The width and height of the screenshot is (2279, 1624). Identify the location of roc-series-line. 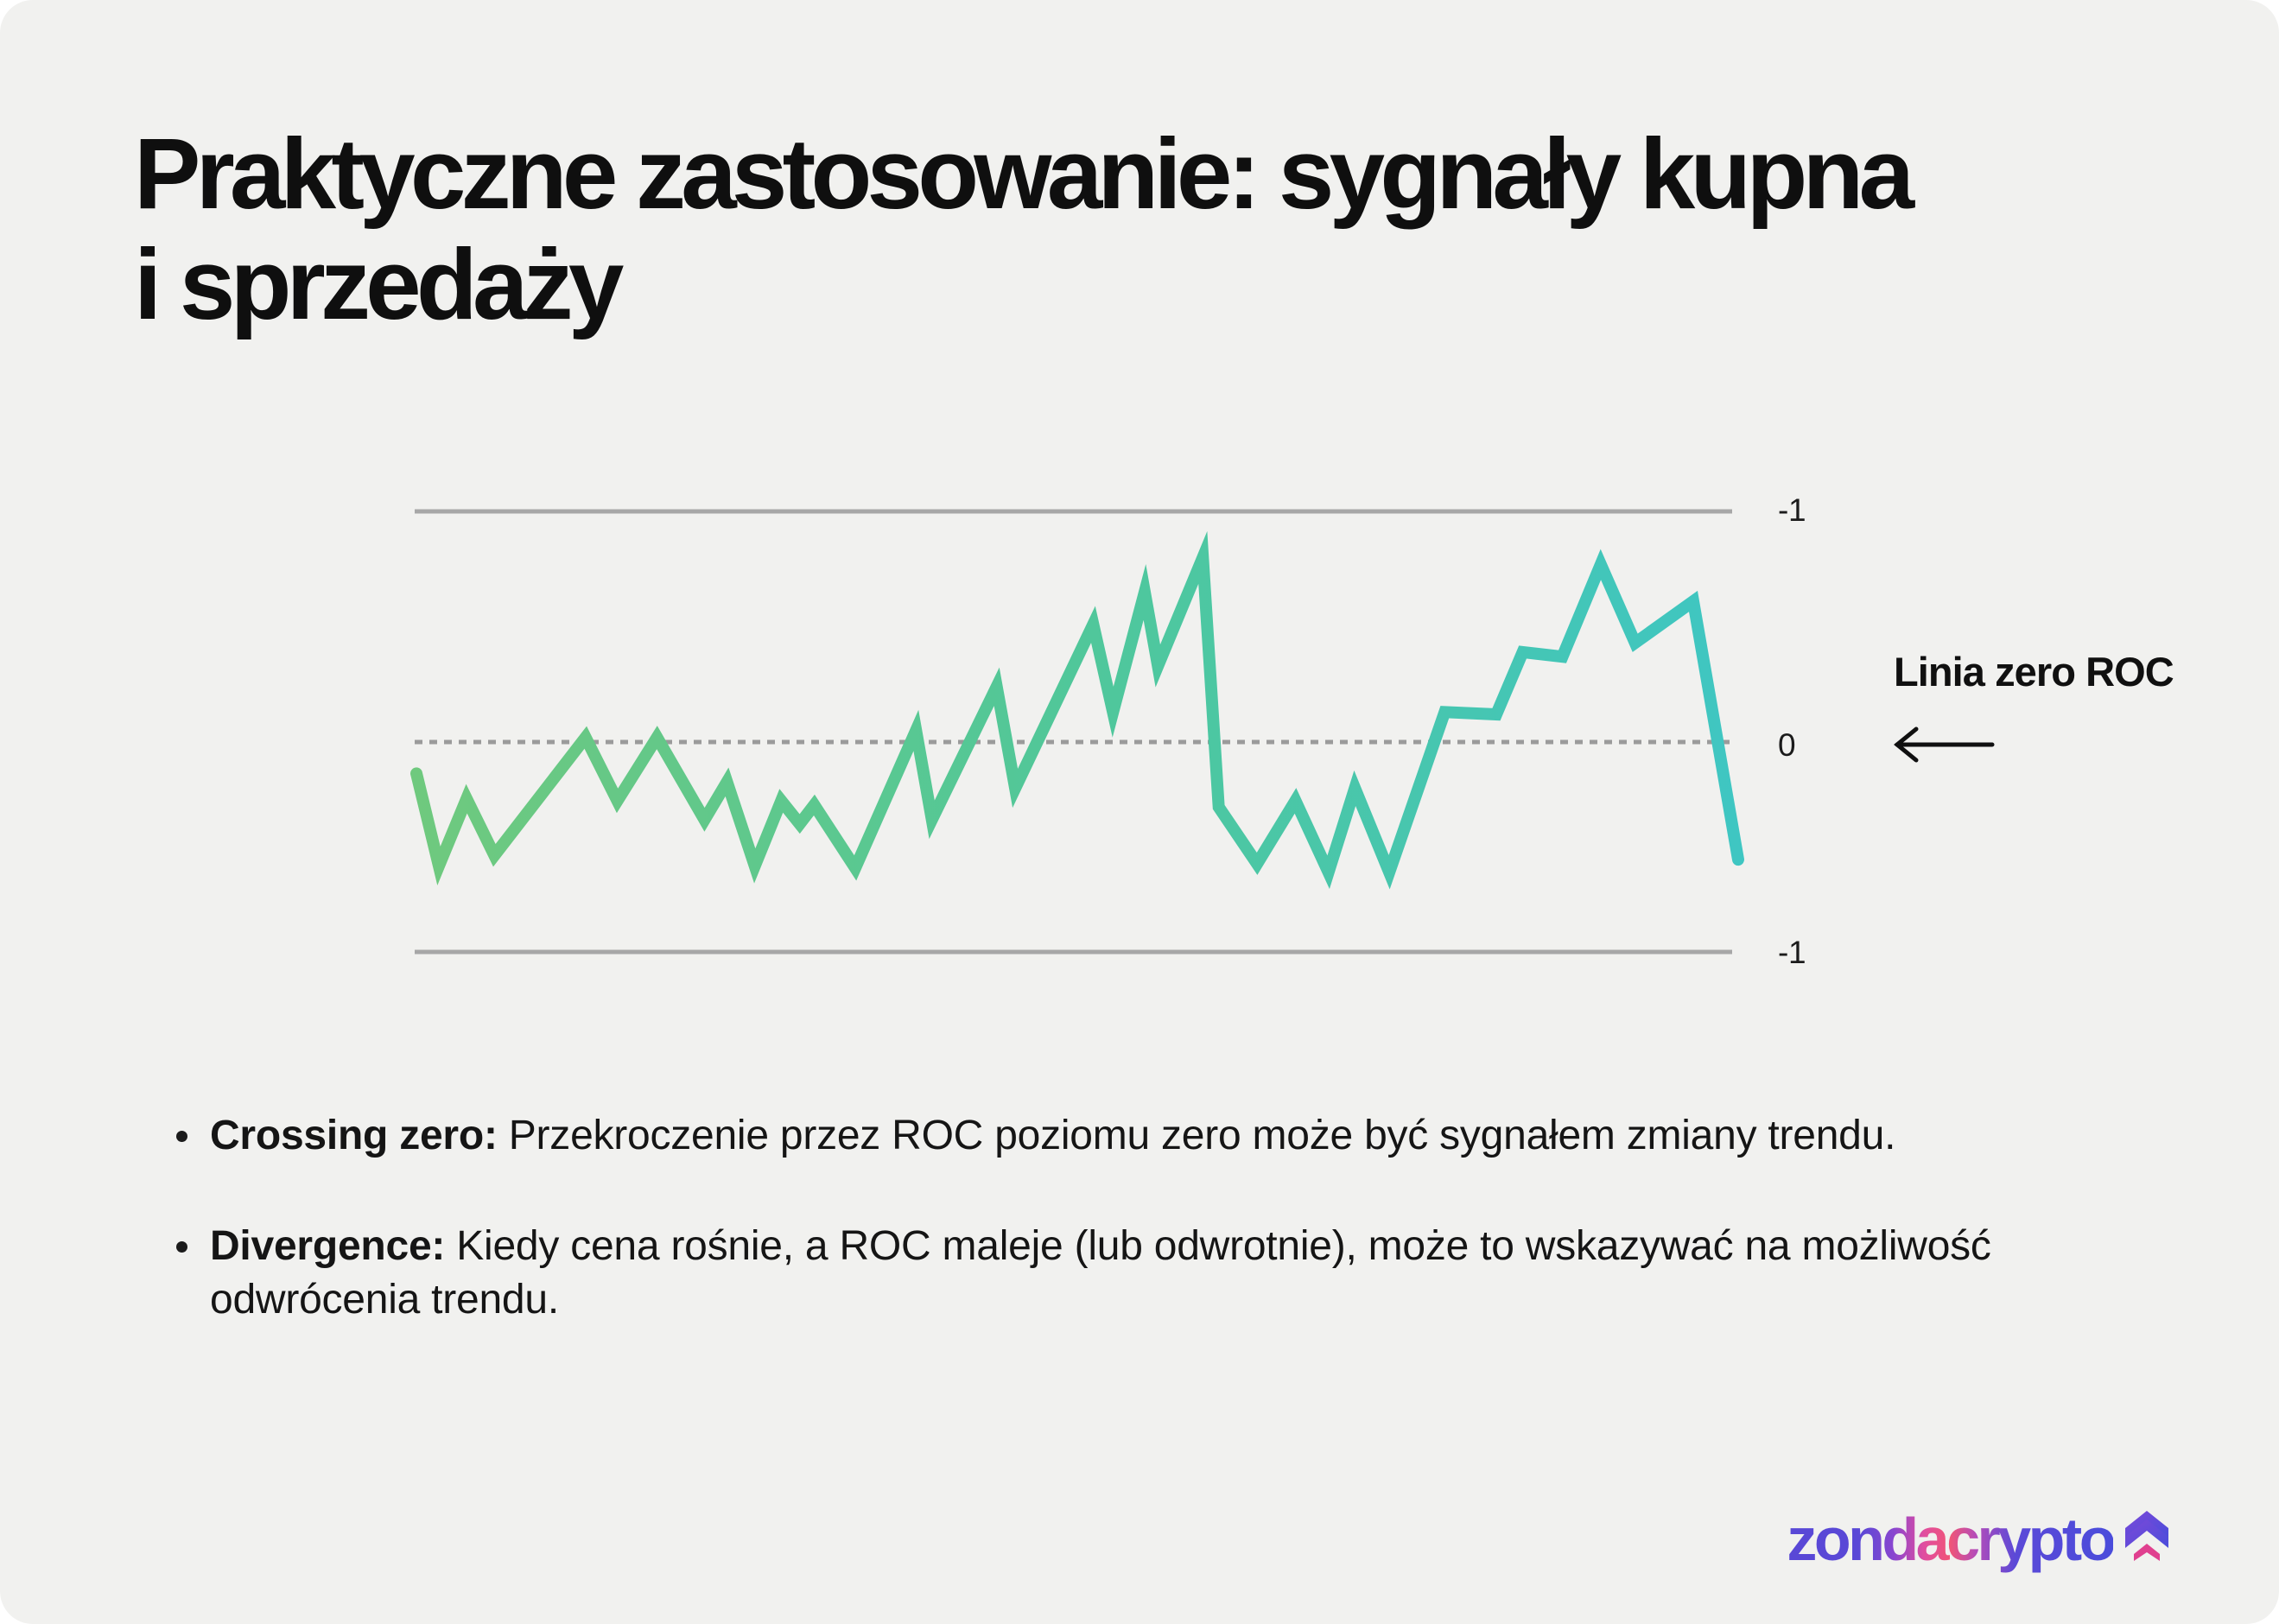
(1077, 710).